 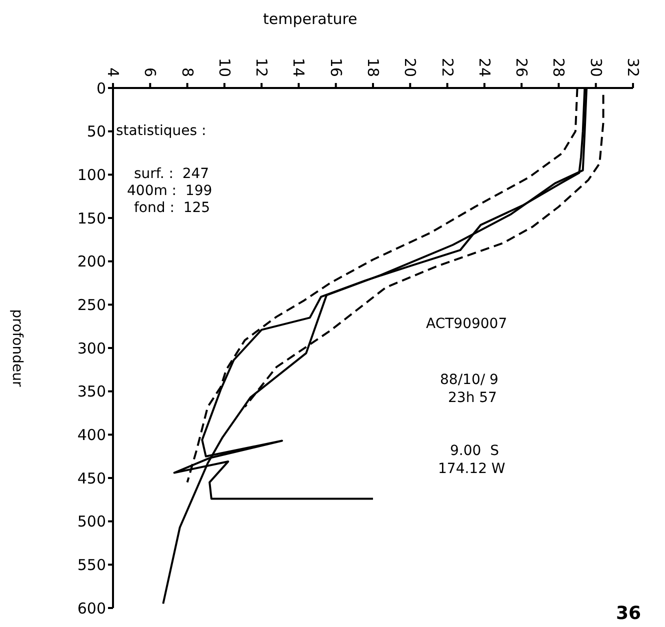 I want to click on x-tick-label: 30, so click(x=595, y=67).